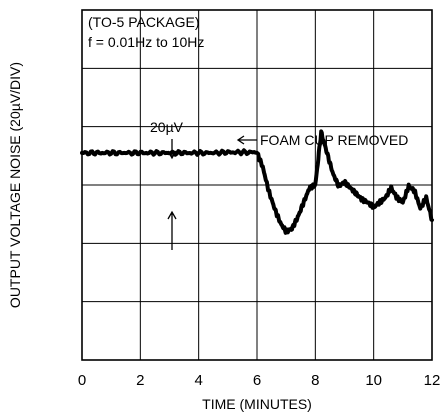  What do you see at coordinates (334, 140) in the screenshot?
I see `annotation-event: FOAM CUP REMOVED` at bounding box center [334, 140].